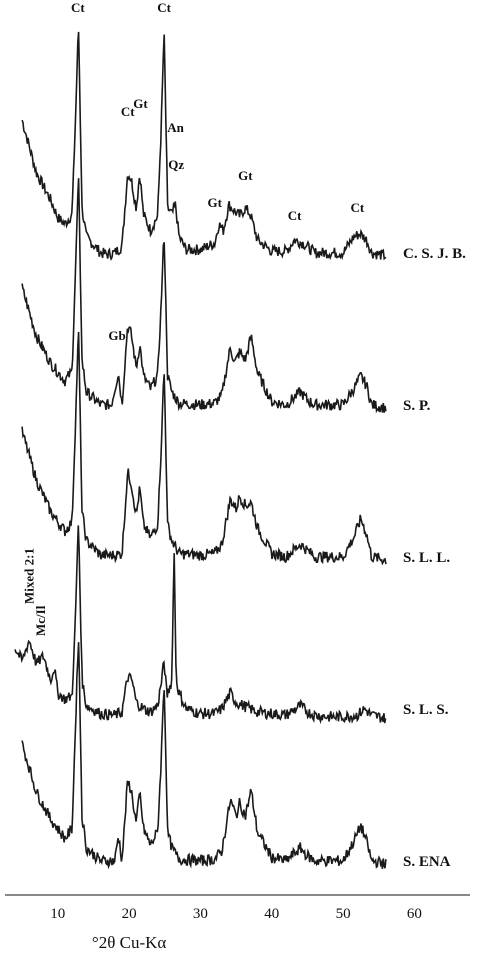 This screenshot has width=496, height=960. What do you see at coordinates (357, 207) in the screenshot?
I see `peak-label-9: Ct` at bounding box center [357, 207].